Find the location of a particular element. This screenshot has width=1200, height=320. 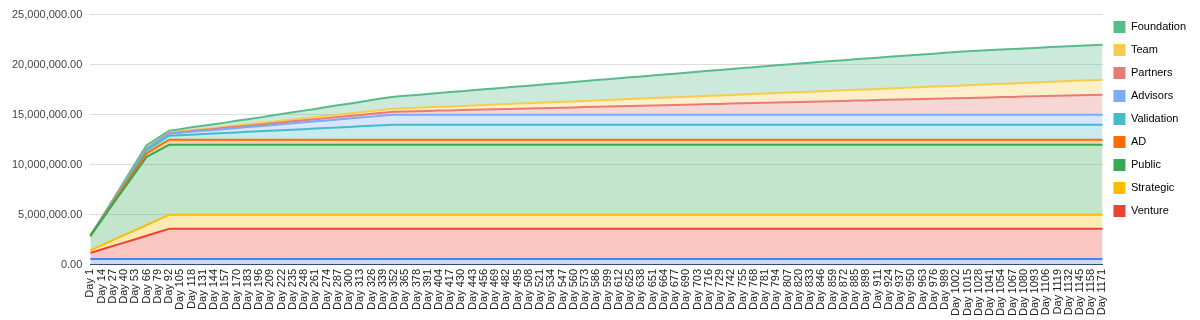

x-tick-label: Day 248 is located at coordinates (303, 289).